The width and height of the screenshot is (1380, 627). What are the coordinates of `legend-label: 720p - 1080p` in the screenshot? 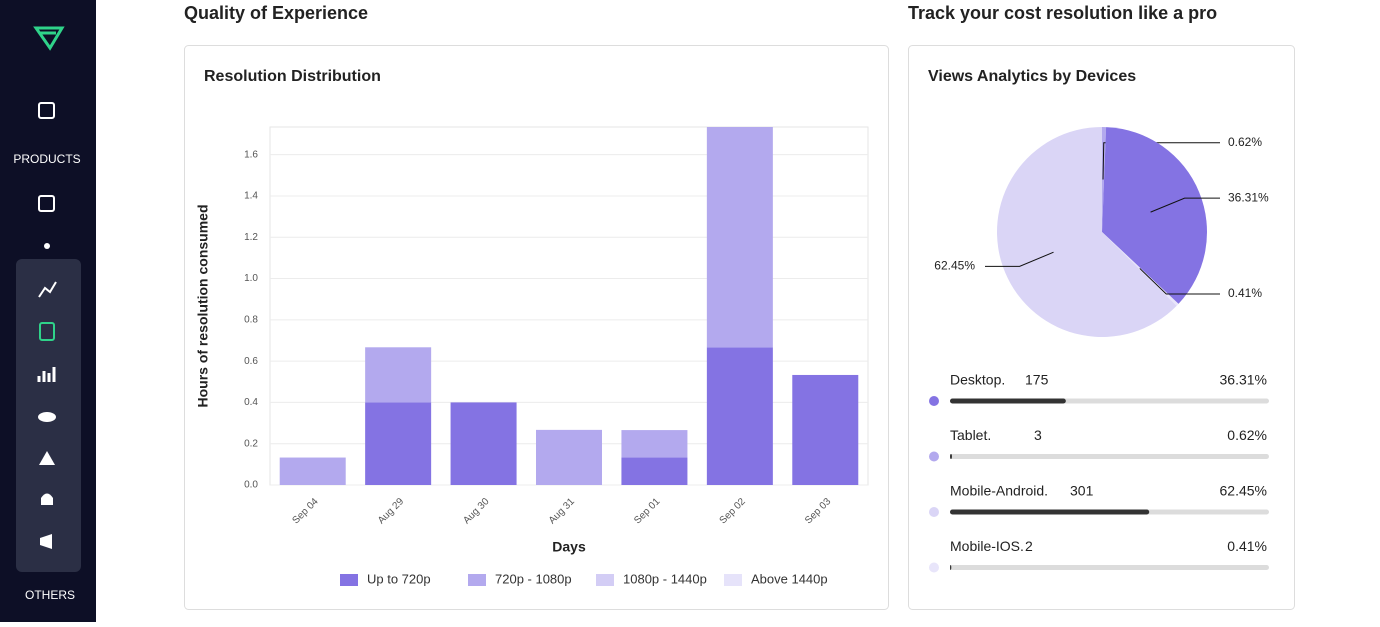 It's located at (533, 578).